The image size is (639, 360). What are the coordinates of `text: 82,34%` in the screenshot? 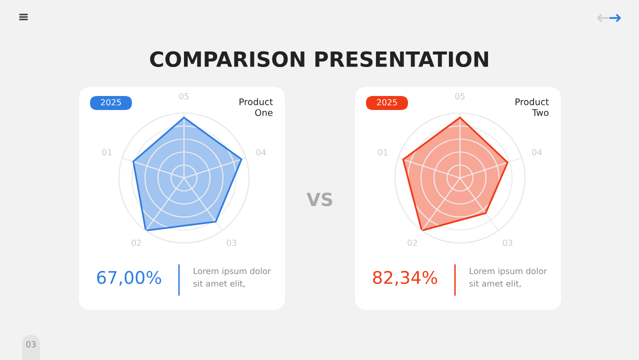 It's located at (405, 278).